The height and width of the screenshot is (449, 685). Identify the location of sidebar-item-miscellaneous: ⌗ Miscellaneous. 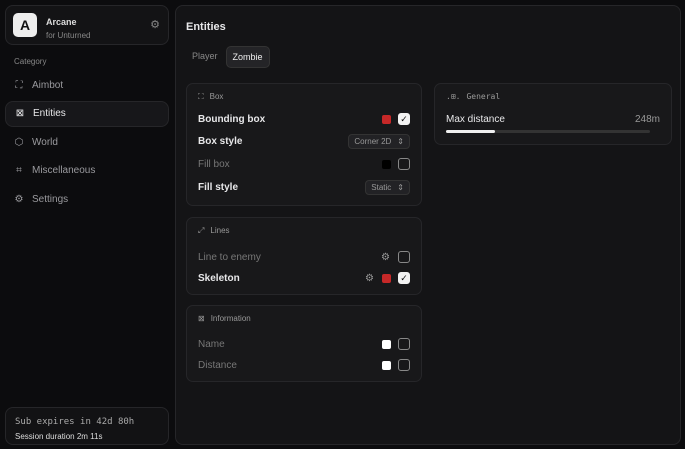
(87, 171).